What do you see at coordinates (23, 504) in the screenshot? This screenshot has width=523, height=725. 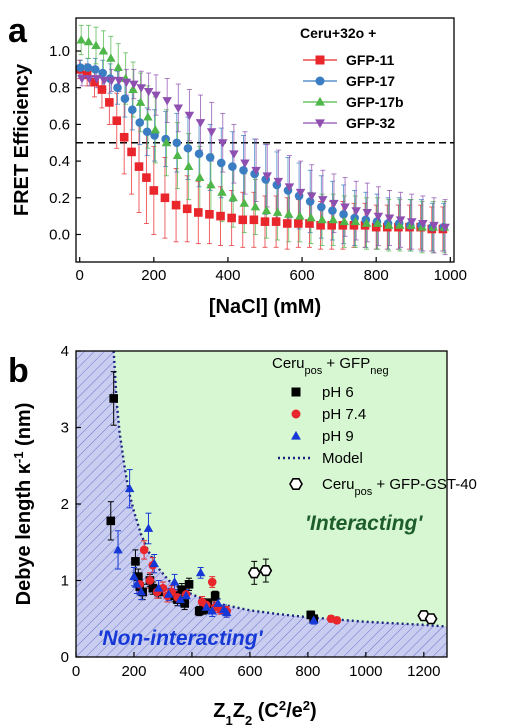 I see `panel-b-y-axis-label: Debye length κ-1 (nm)` at bounding box center [23, 504].